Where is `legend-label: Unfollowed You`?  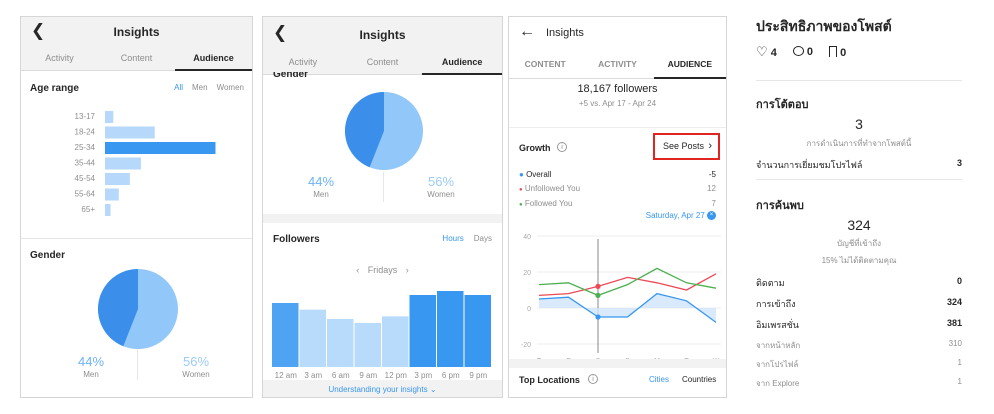
legend-label: Unfollowed You is located at coordinates (552, 188).